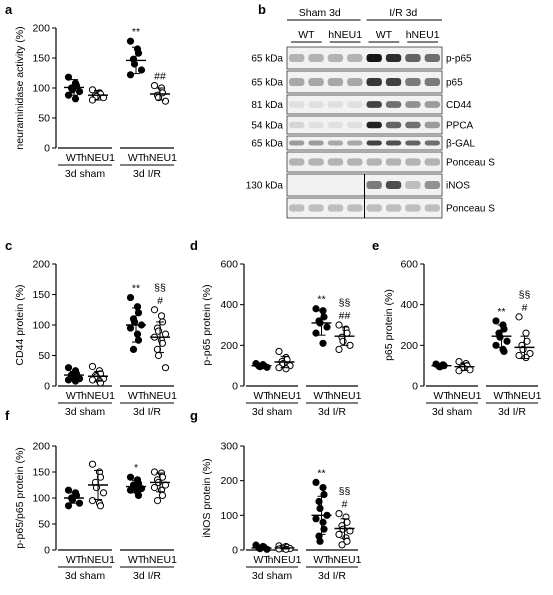 The width and height of the screenshot is (553, 595). I want to click on panel-letter-d: d, so click(194, 245).